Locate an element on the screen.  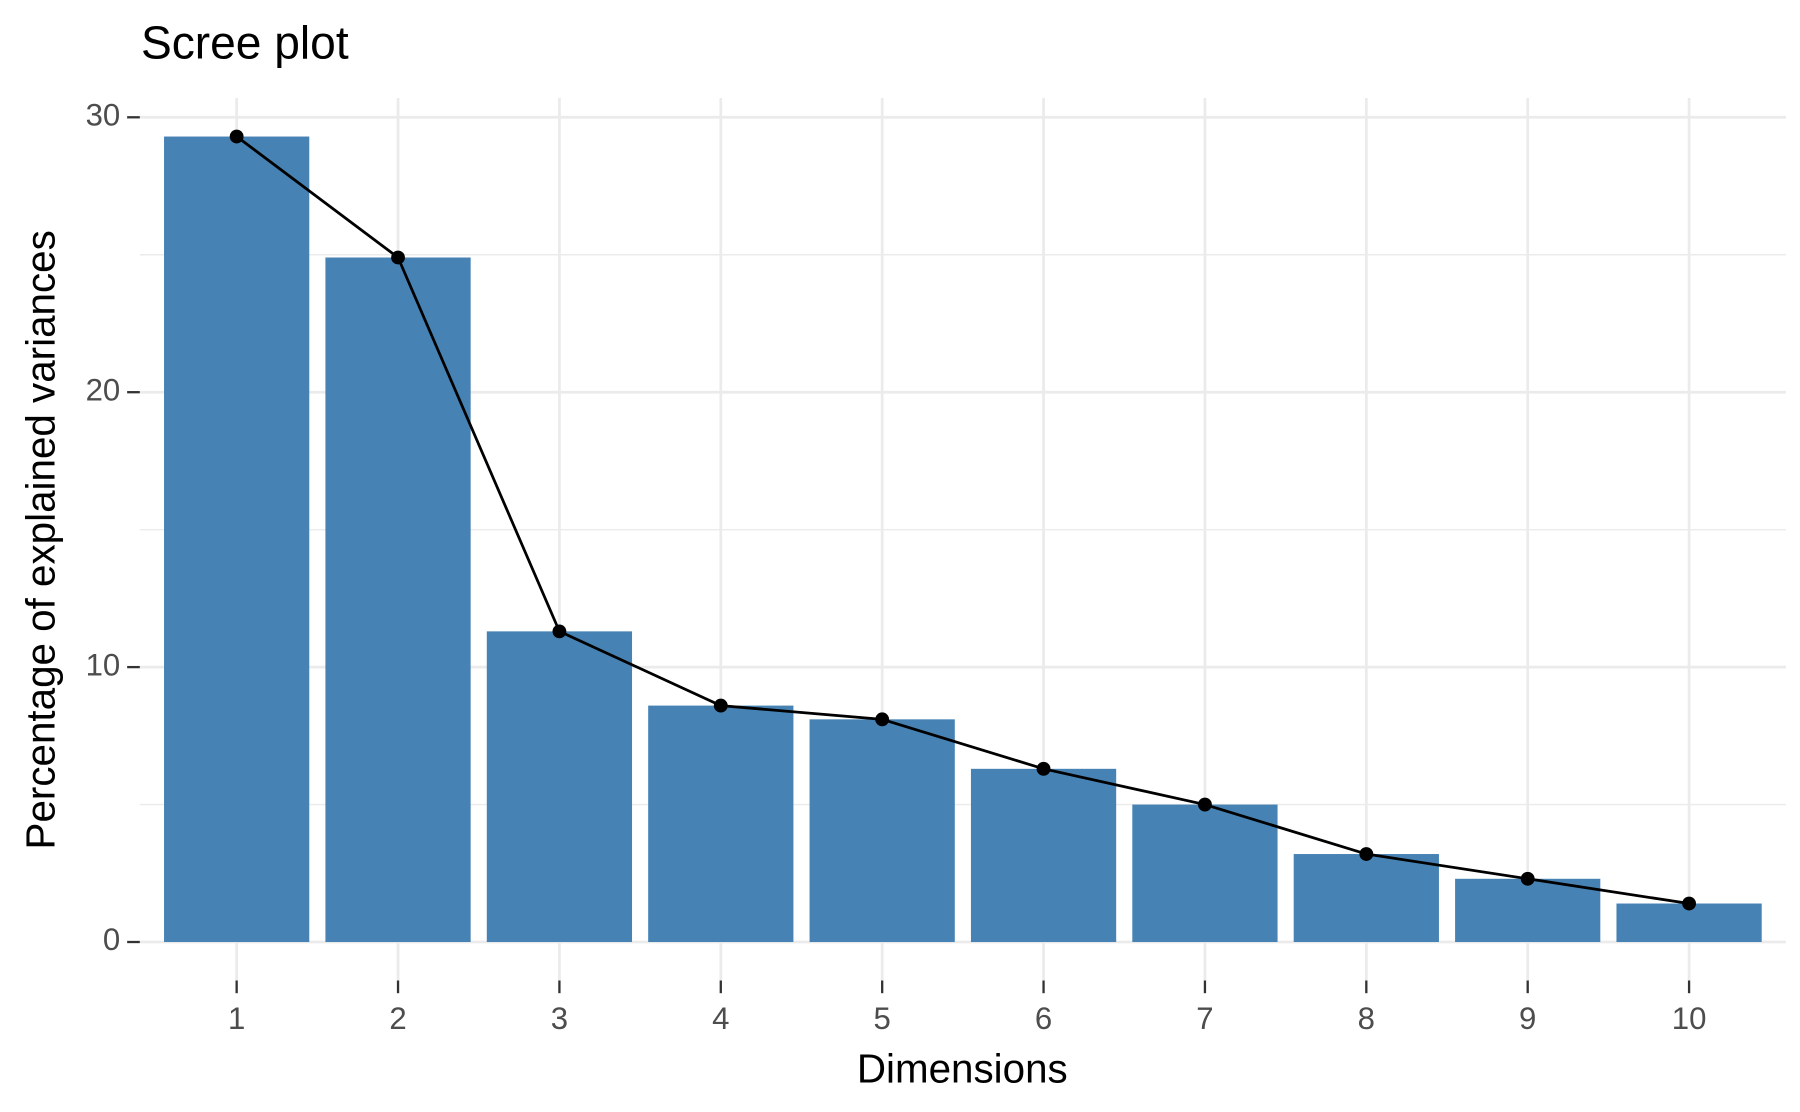
x-tick-label: 1 is located at coordinates (236, 1018).